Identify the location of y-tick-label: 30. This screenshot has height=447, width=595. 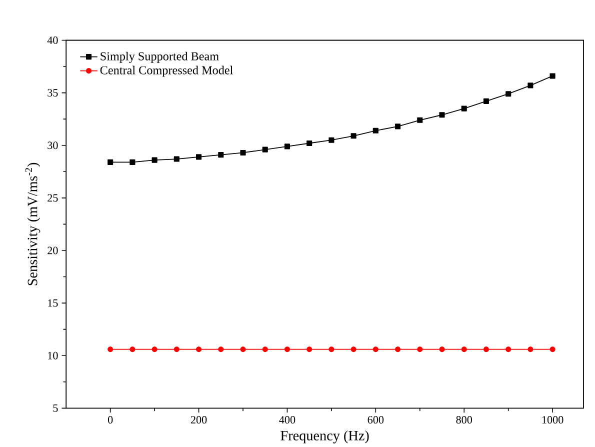
(53, 146).